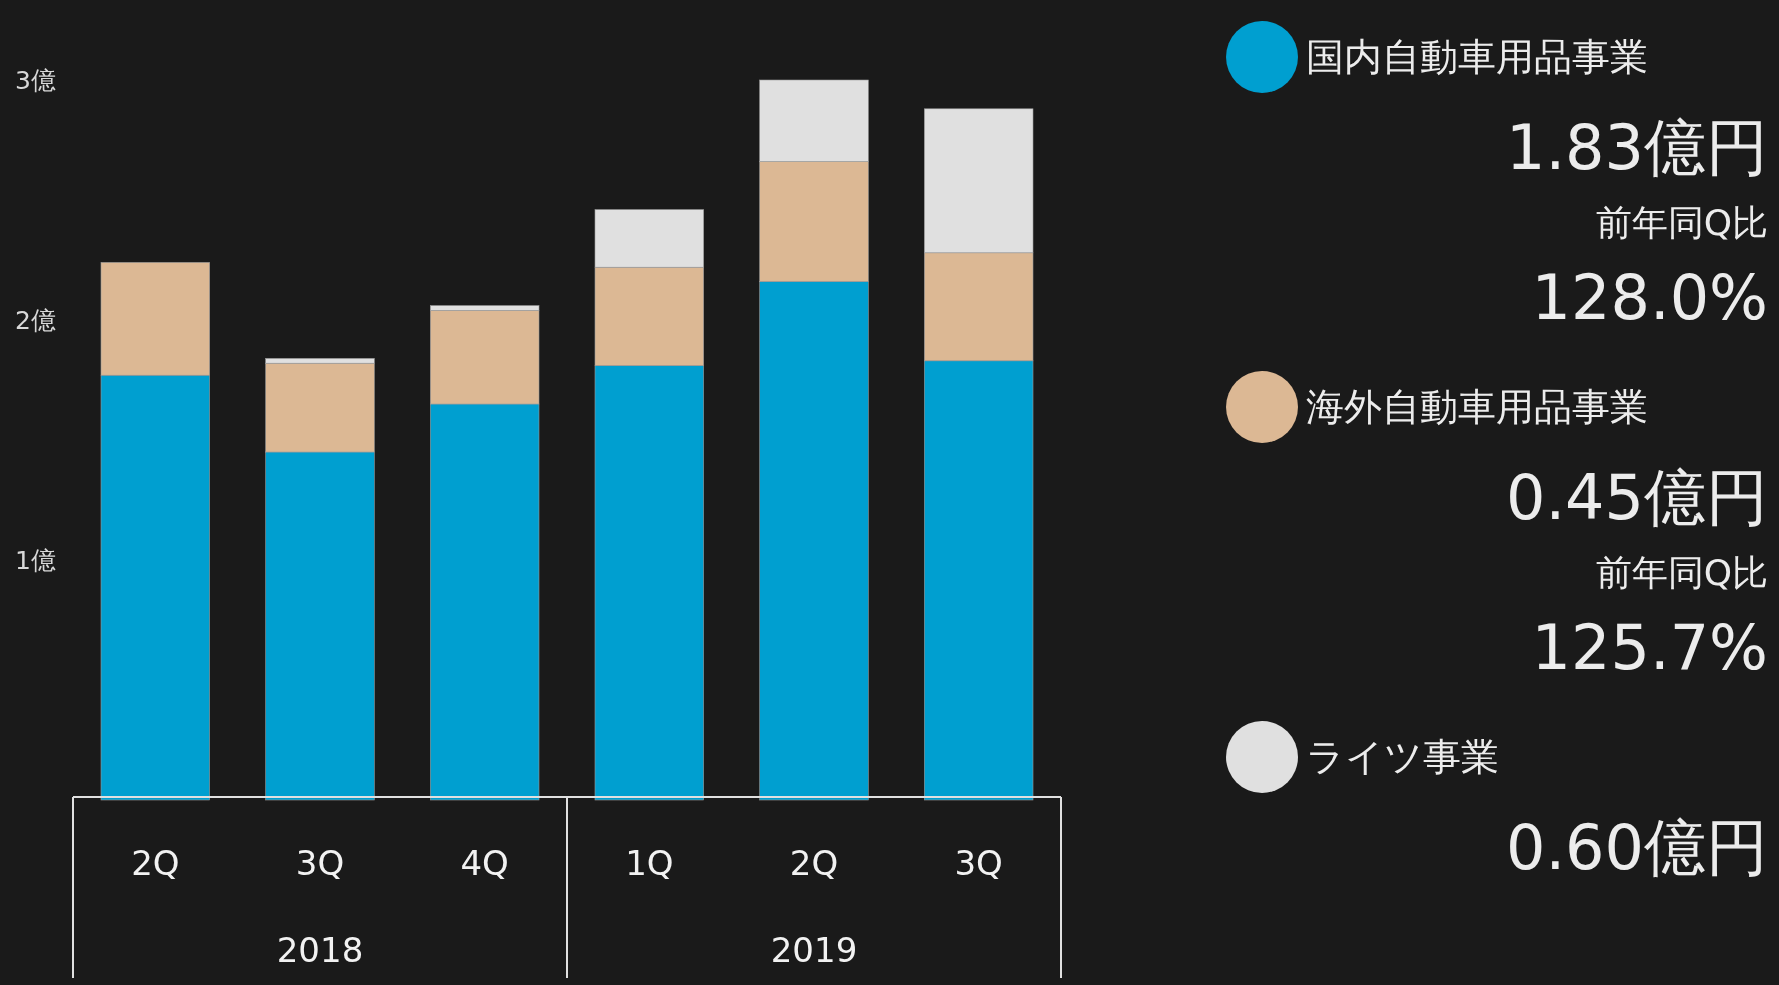  What do you see at coordinates (1477, 57) in the screenshot?
I see `legend-label: 国内自動車用品事業` at bounding box center [1477, 57].